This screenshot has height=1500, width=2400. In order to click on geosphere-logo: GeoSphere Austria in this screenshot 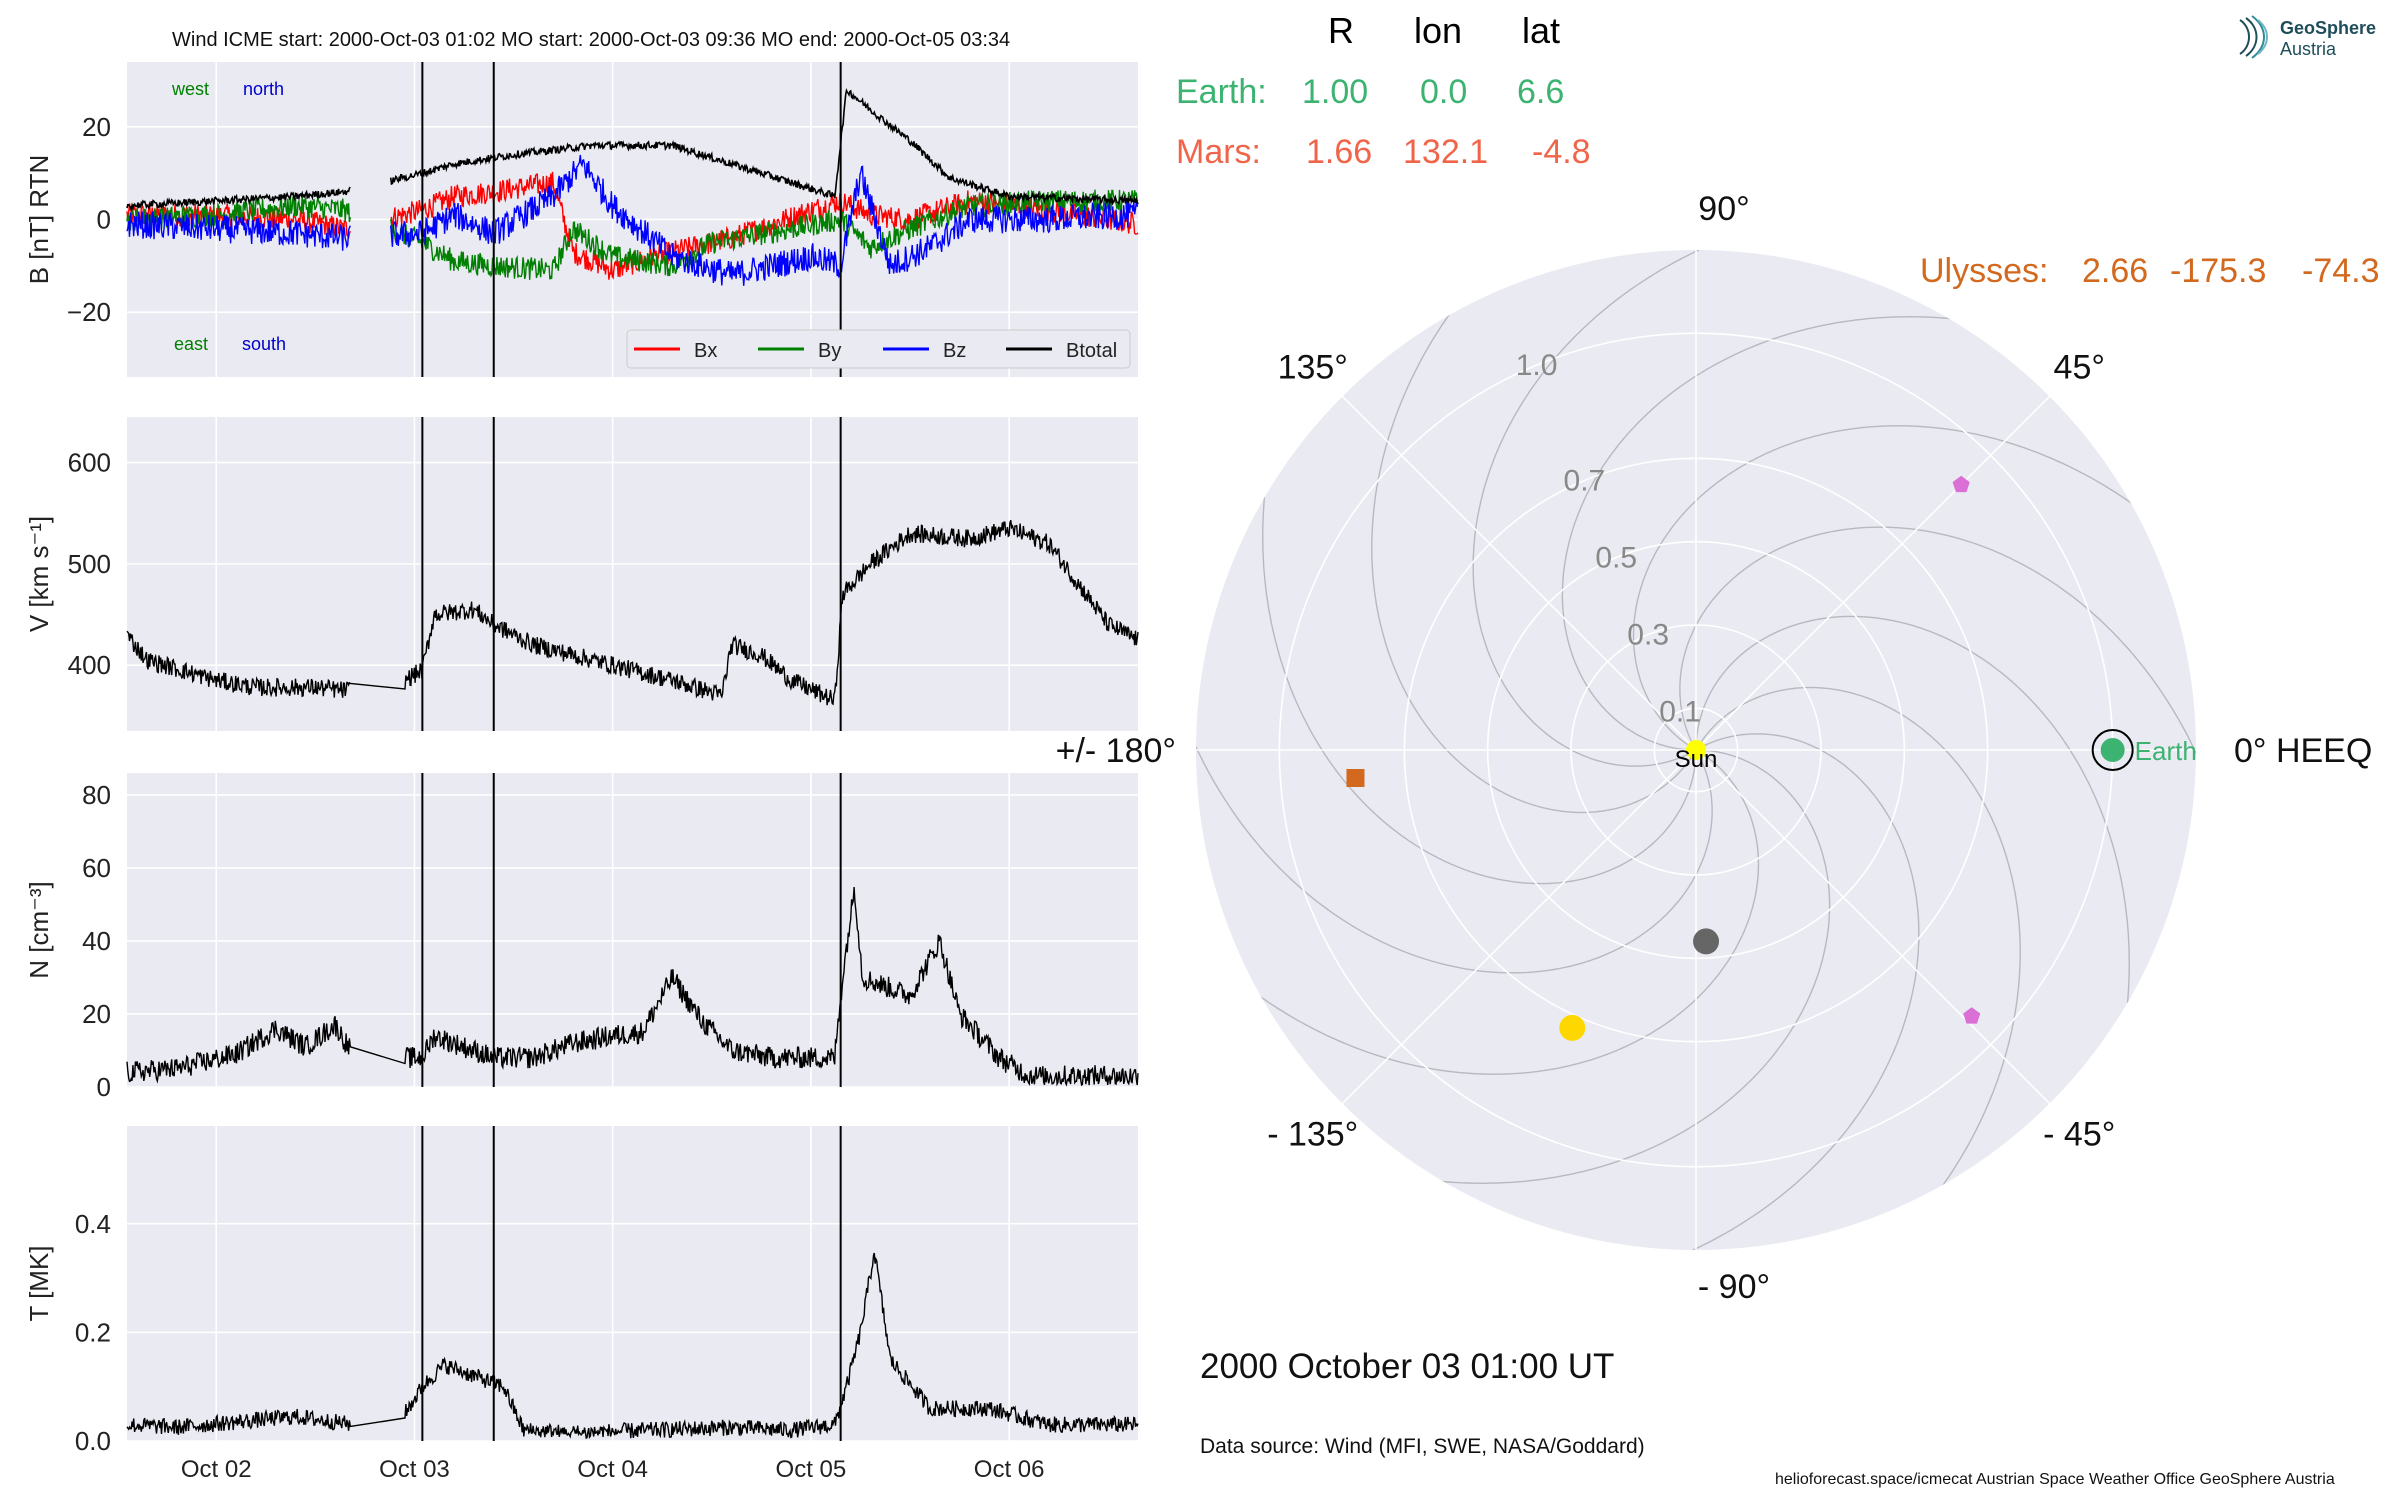, I will do `click(2312, 39)`.